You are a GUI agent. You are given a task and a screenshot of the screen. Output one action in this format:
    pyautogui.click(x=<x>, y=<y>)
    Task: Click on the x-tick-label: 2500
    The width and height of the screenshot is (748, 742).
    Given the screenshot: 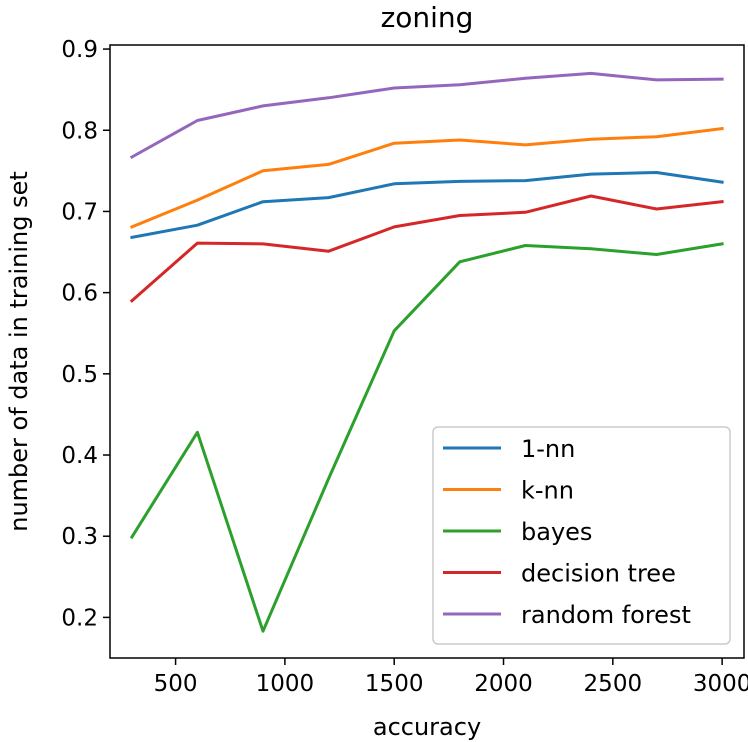 What is the action you would take?
    pyautogui.click(x=613, y=684)
    